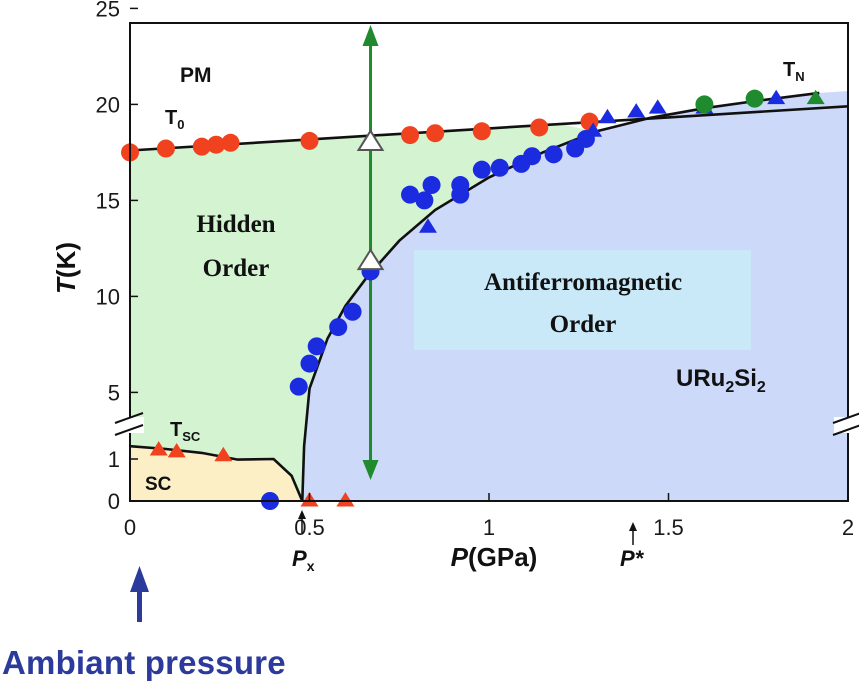 This screenshot has height=689, width=859. What do you see at coordinates (794, 71) in the screenshot?
I see `tn-label: TN` at bounding box center [794, 71].